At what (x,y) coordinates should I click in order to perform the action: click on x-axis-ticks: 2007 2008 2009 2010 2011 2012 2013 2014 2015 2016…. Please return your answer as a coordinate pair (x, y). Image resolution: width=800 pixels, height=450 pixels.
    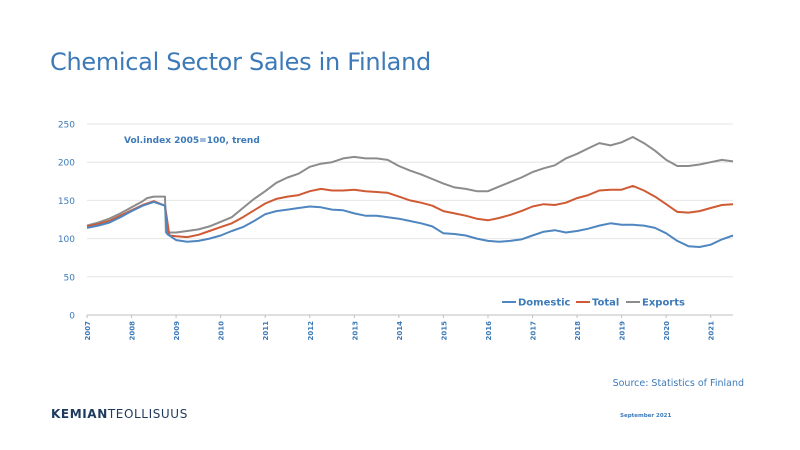
    Looking at the image, I should click on (400, 327).